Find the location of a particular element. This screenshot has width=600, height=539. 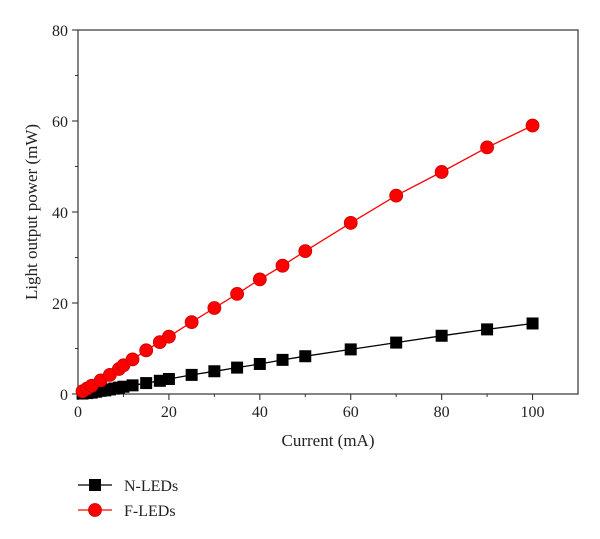

y-tick-label: 40 is located at coordinates (60, 213).